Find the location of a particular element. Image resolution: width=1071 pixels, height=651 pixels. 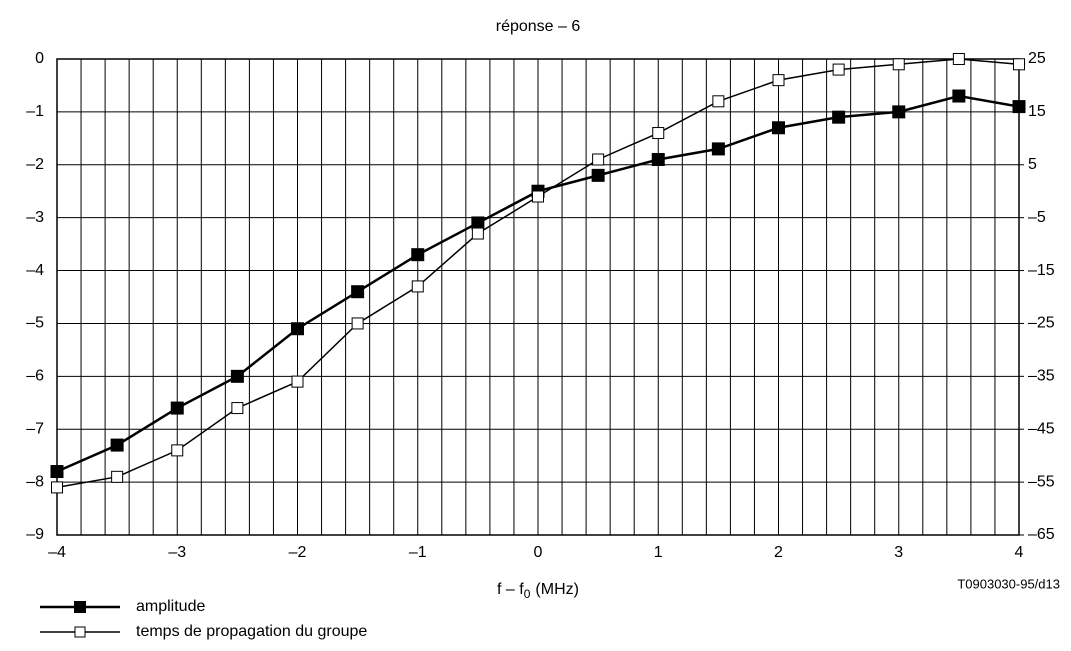

y2-tick-label: –45 is located at coordinates (1041, 428).